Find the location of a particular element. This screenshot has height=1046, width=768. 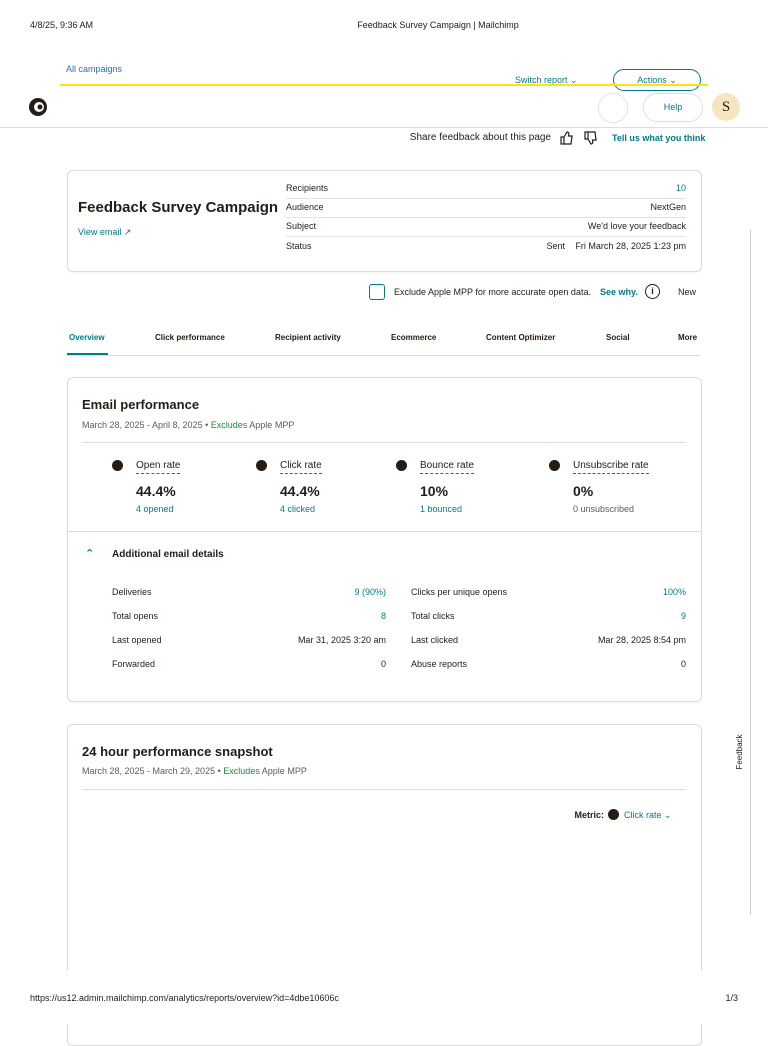

tab: More is located at coordinates (688, 337).